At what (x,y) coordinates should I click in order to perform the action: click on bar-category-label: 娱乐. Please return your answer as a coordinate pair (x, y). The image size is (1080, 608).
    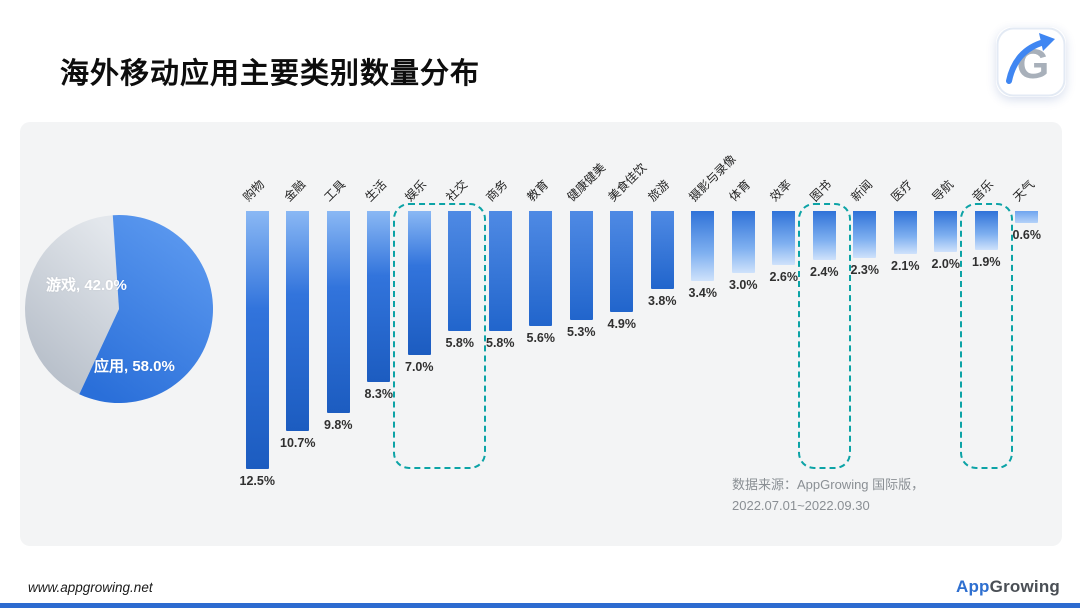
    Looking at the image, I should click on (416, 191).